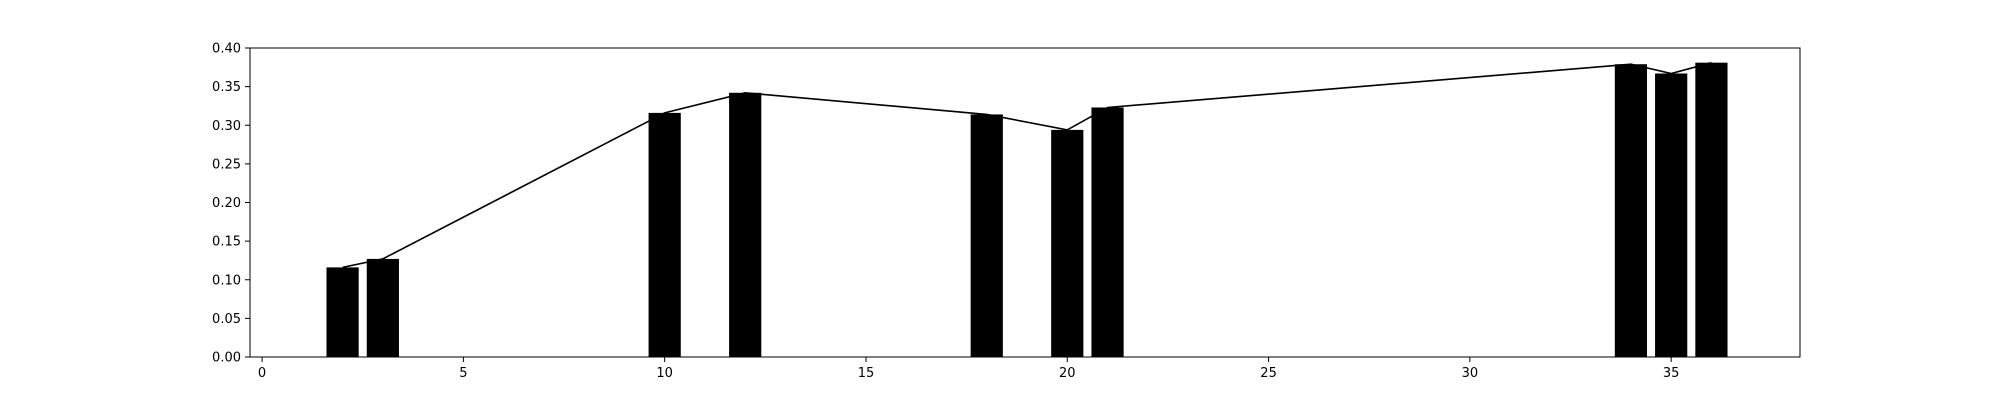 The height and width of the screenshot is (400, 2000). I want to click on x-tick-label: 15, so click(866, 373).